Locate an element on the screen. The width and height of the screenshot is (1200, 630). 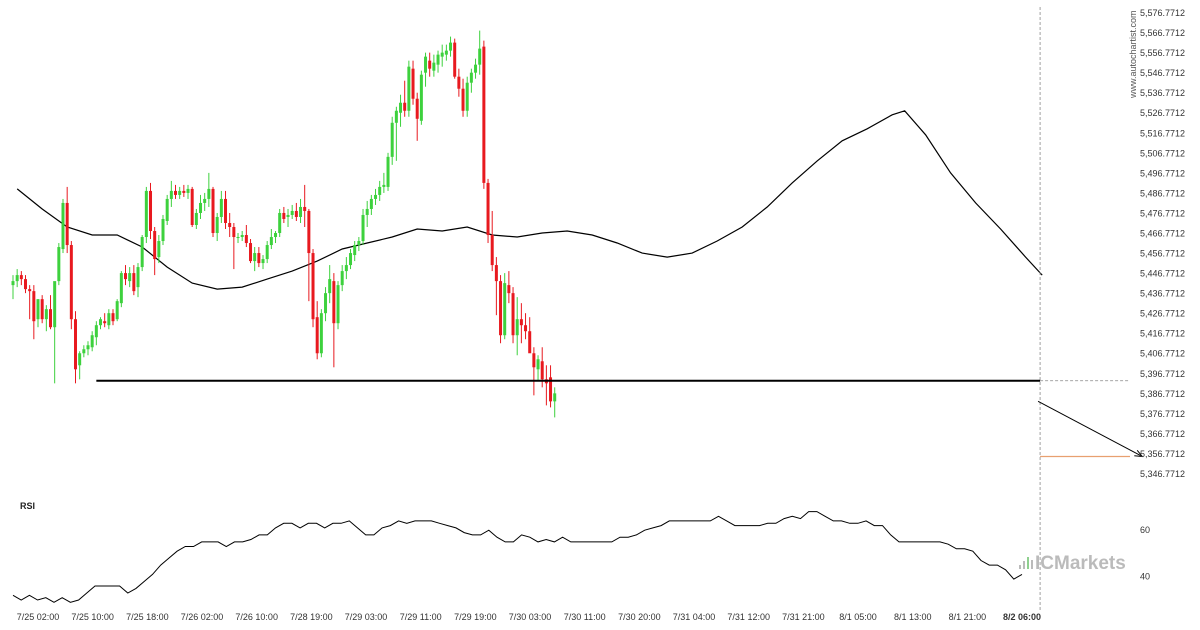
time-tick-label: 8/2 06:00 is located at coordinates (1022, 617).